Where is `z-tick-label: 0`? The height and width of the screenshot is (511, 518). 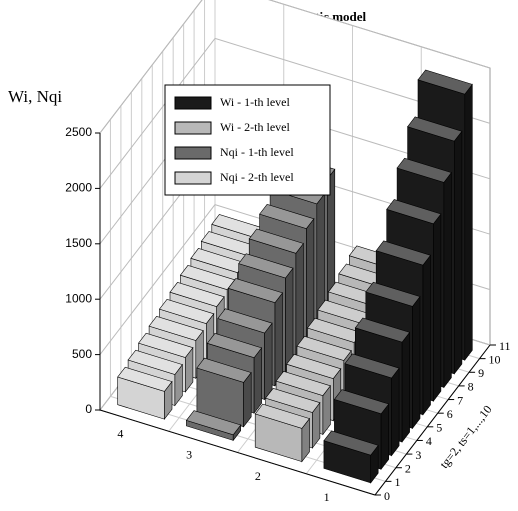 z-tick-label: 0 is located at coordinates (88, 409).